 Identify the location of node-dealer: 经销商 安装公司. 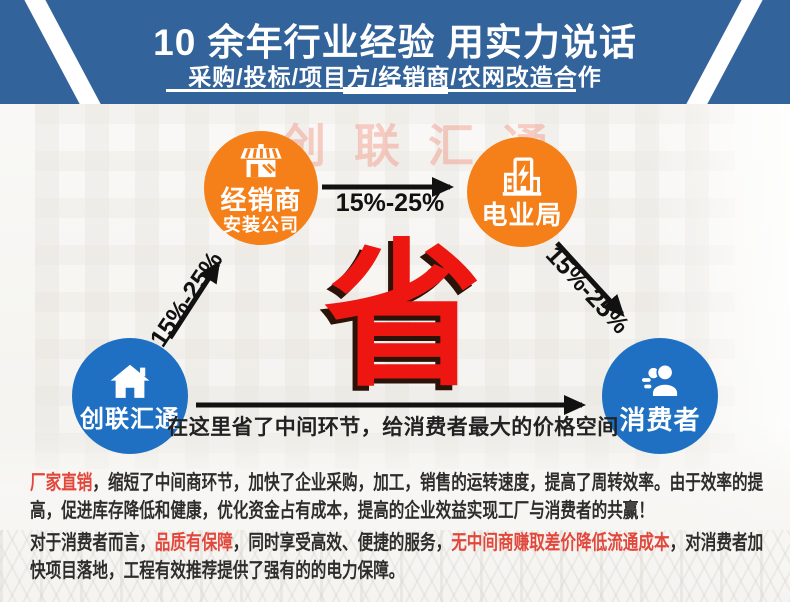
(261, 188).